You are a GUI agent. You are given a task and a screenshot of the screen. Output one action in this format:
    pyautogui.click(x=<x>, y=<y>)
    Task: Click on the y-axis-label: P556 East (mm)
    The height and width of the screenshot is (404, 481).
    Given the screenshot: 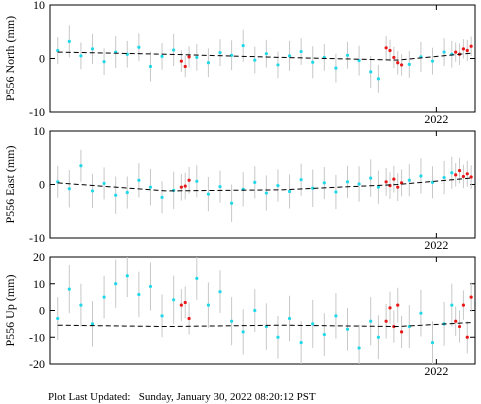 What is the action you would take?
    pyautogui.click(x=10, y=185)
    